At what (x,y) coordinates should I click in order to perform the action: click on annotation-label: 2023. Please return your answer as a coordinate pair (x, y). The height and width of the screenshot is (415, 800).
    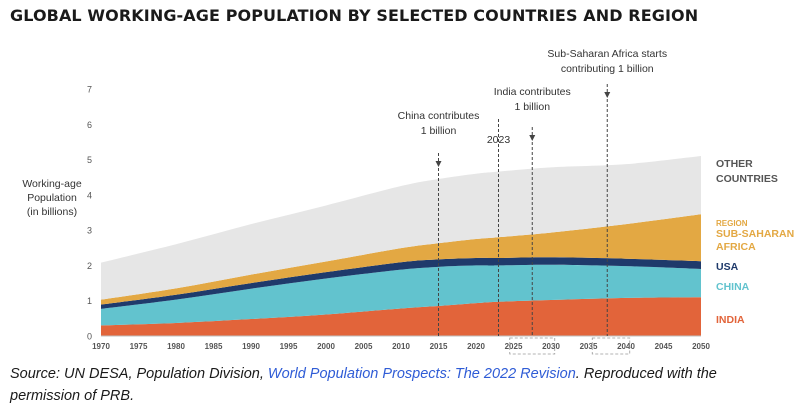
    Looking at the image, I should click on (499, 140).